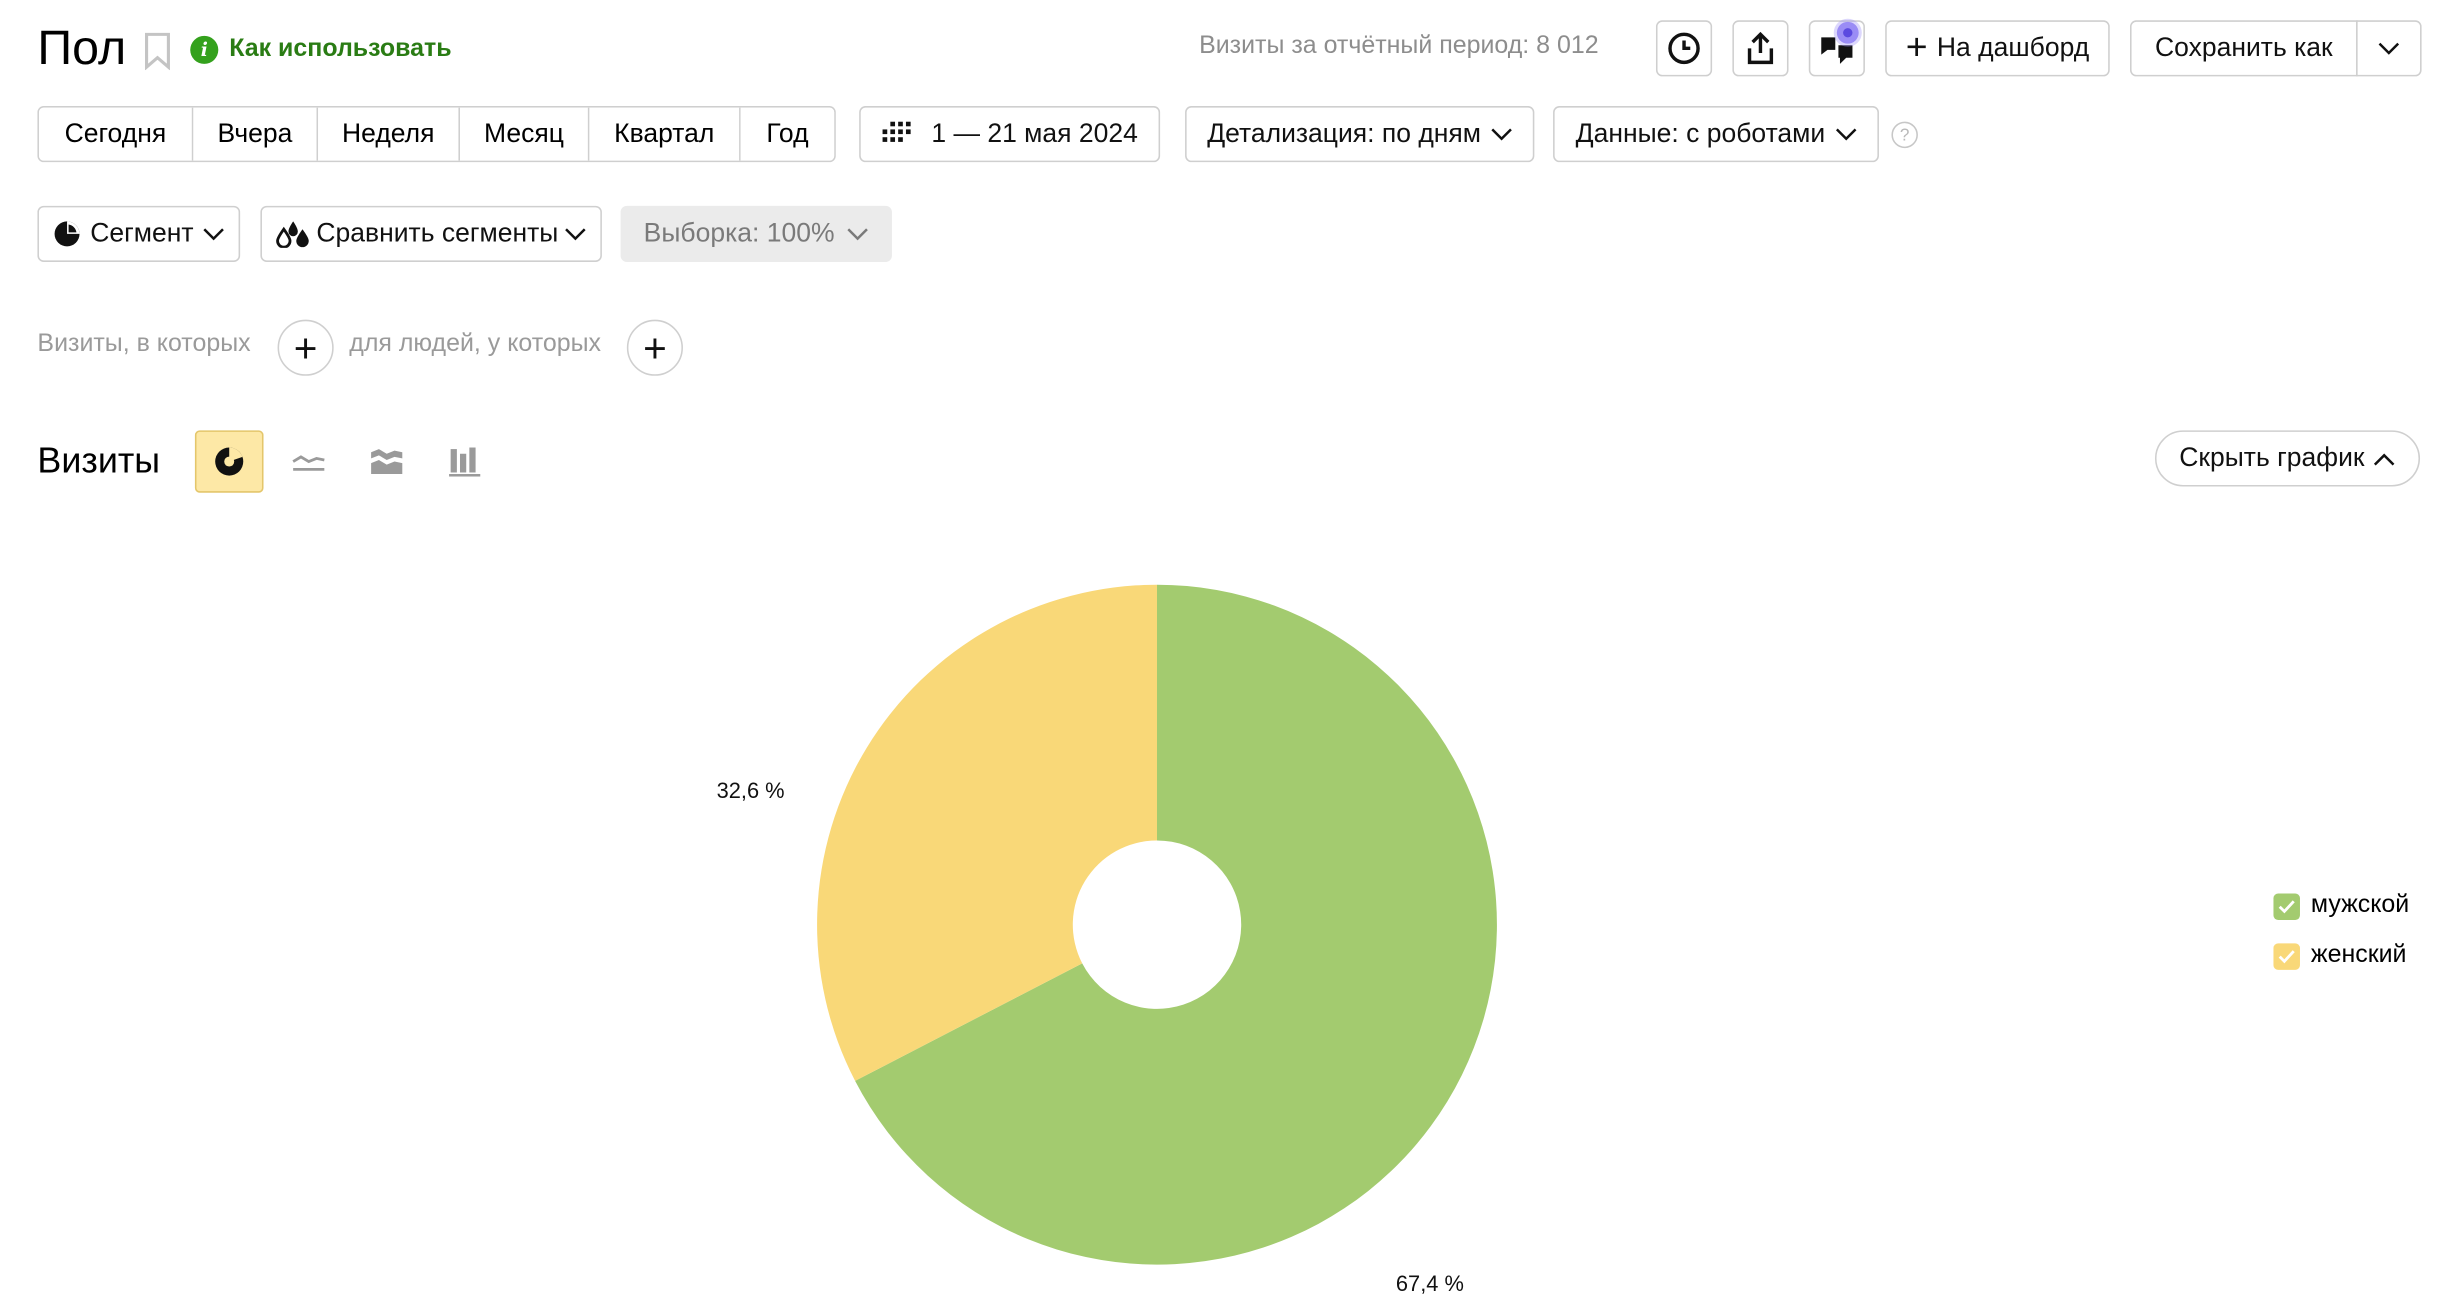  I want to click on feedback-icon, so click(1837, 50).